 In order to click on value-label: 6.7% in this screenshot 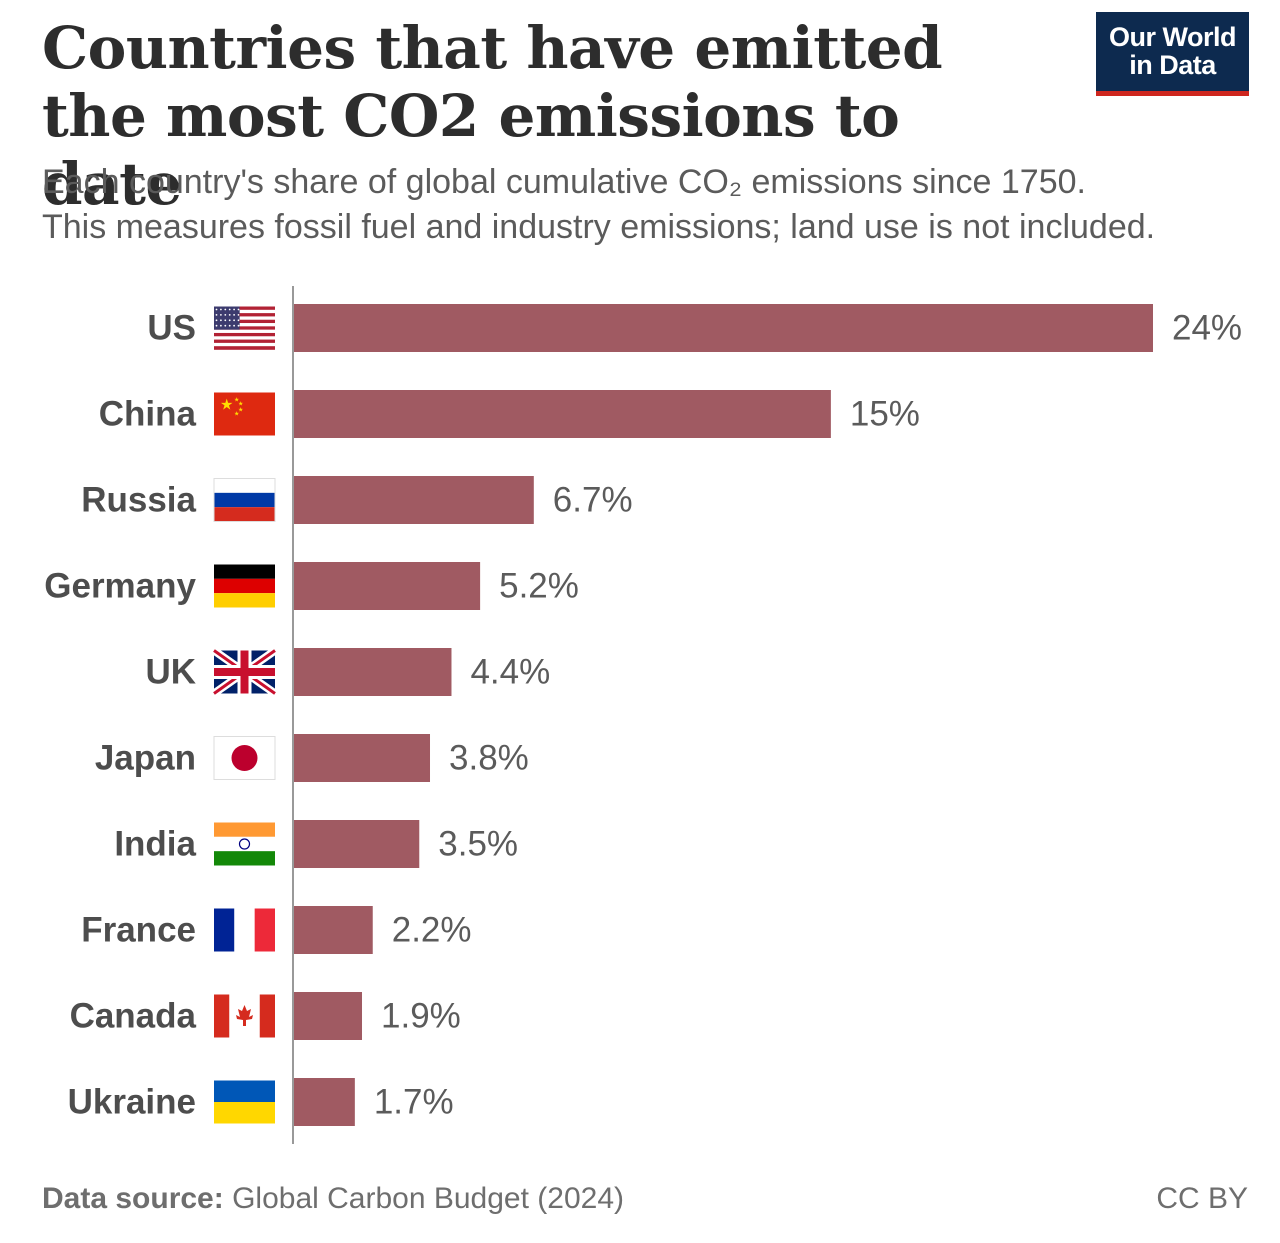, I will do `click(593, 500)`.